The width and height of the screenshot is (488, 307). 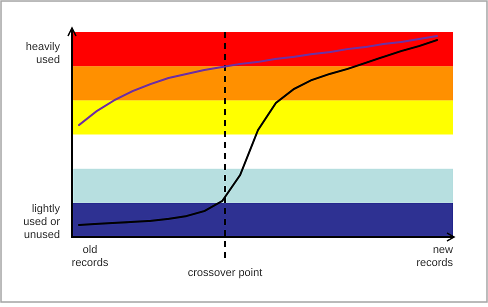 I want to click on text: heavily used, so click(x=43, y=53).